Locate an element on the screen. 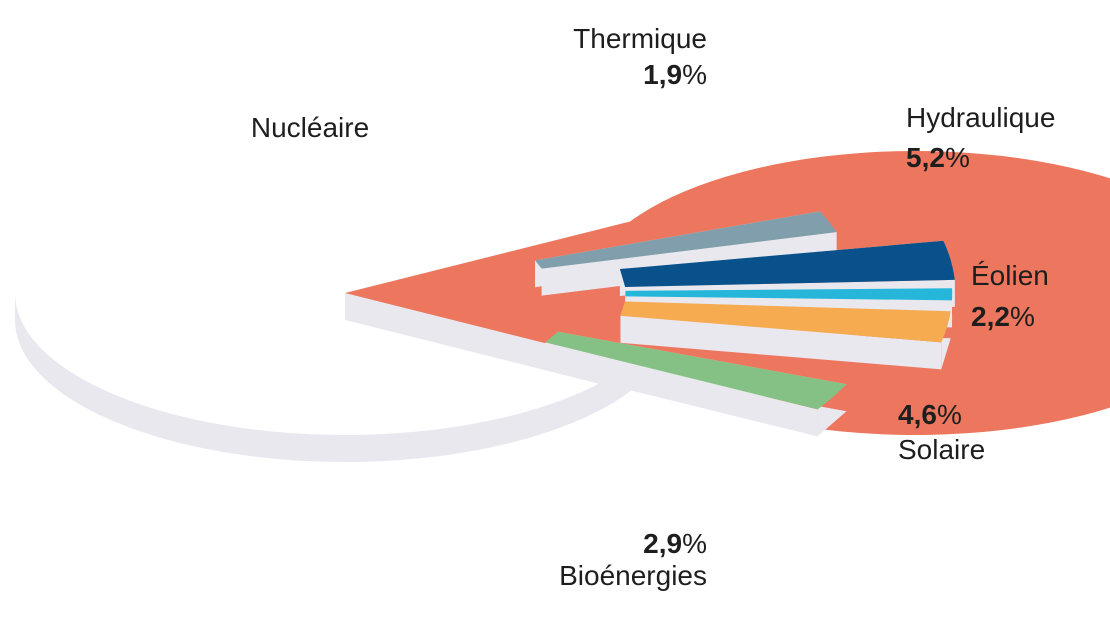 This screenshot has width=1110, height=624. label-solaire: Solaire is located at coordinates (941, 449).